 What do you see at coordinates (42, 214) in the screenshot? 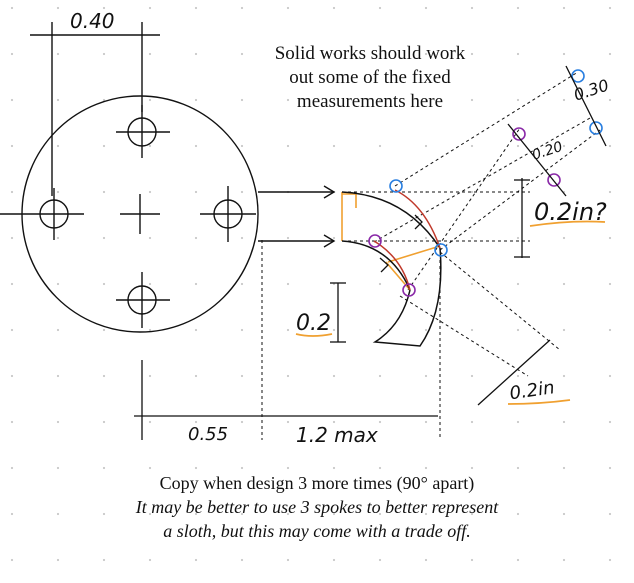
I see `hole-left` at bounding box center [42, 214].